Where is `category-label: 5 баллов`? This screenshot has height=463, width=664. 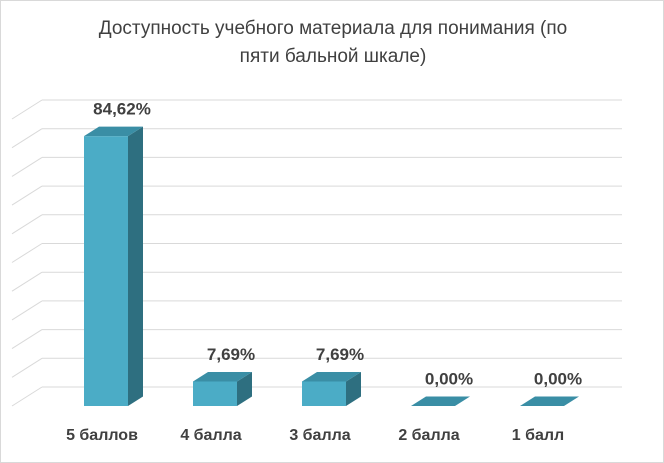
category-label: 5 баллов is located at coordinates (102, 435).